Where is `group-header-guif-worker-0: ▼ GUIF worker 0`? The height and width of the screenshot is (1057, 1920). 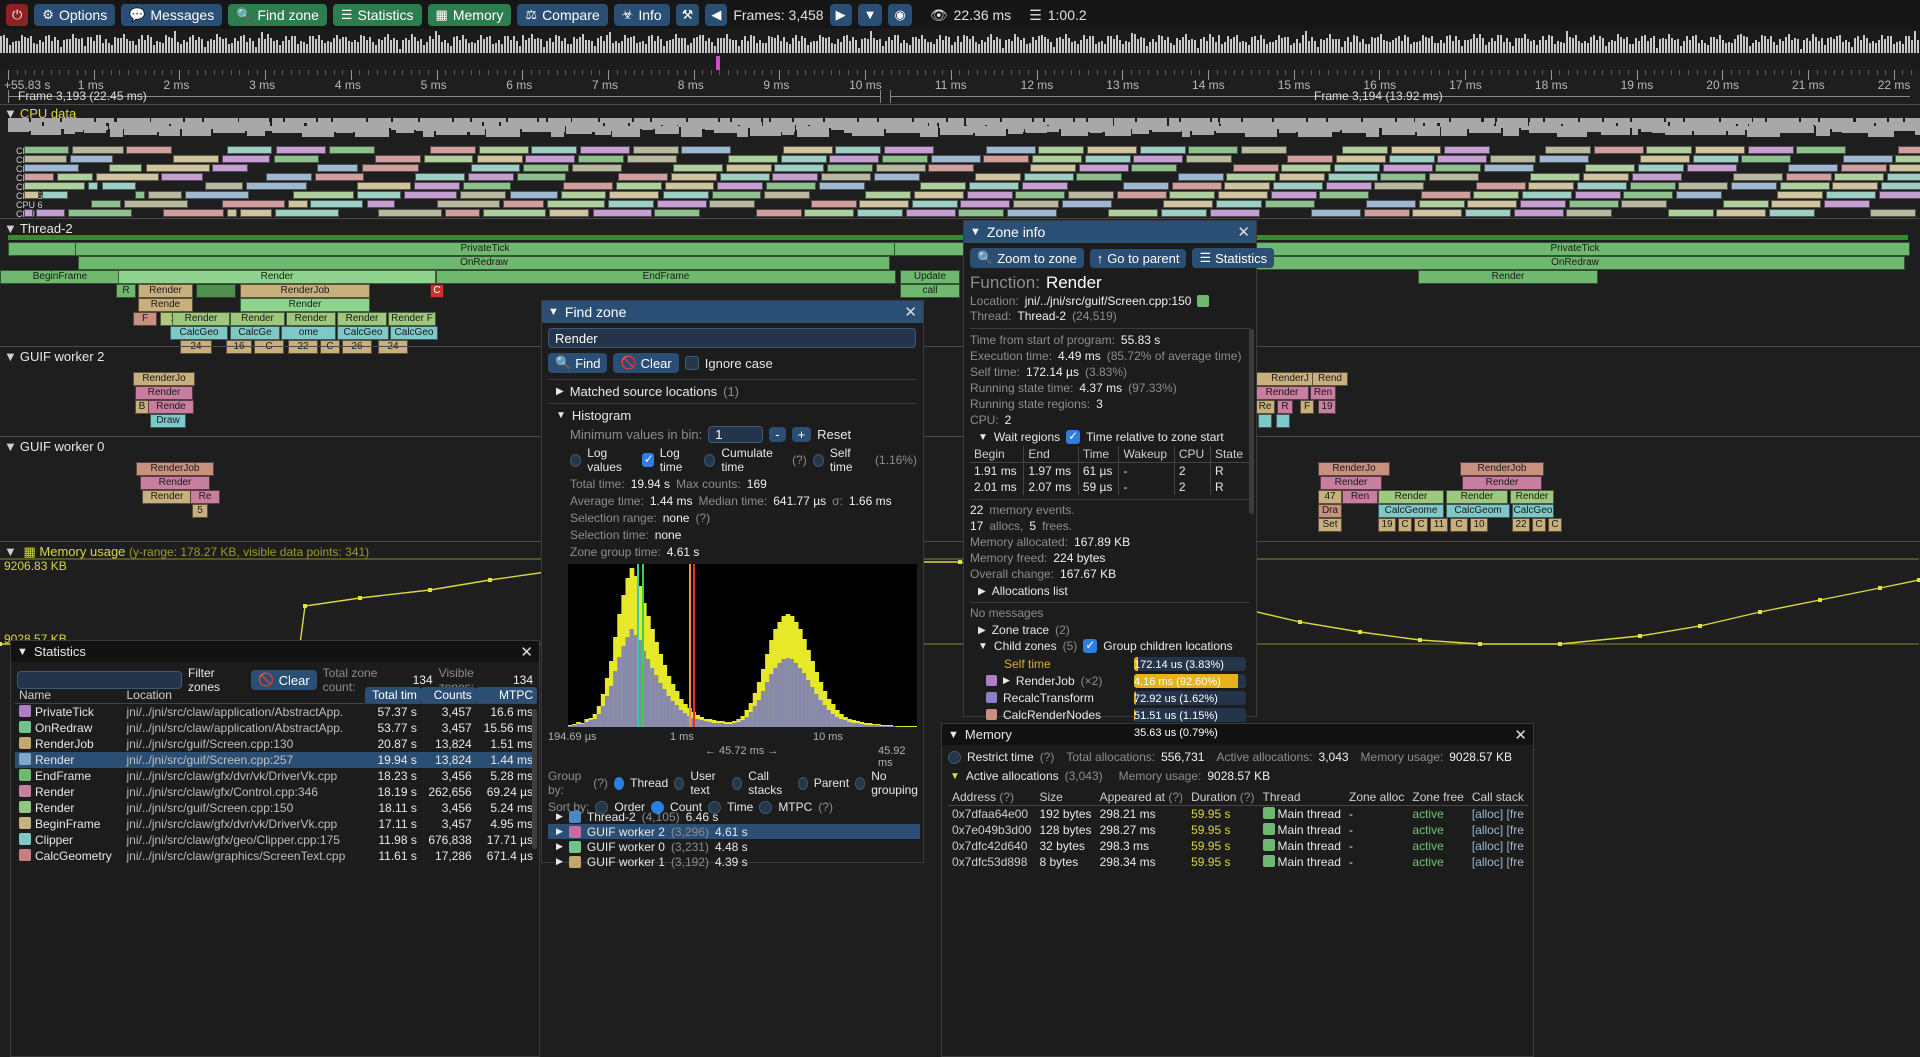
group-header-guif-worker-0: ▼ GUIF worker 0 is located at coordinates (54, 446).